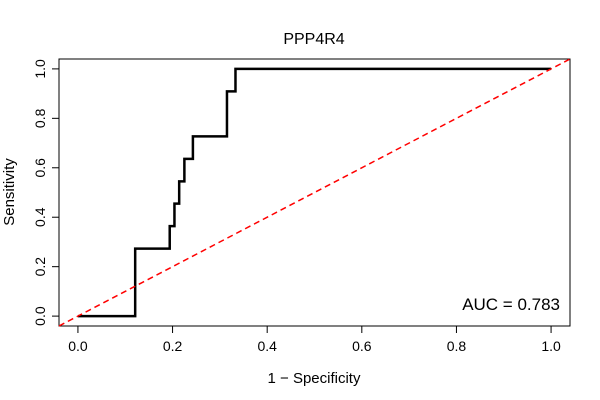 Image resolution: width=600 pixels, height=400 pixels. What do you see at coordinates (40, 217) in the screenshot?
I see `y-tick-label: 0.4` at bounding box center [40, 217].